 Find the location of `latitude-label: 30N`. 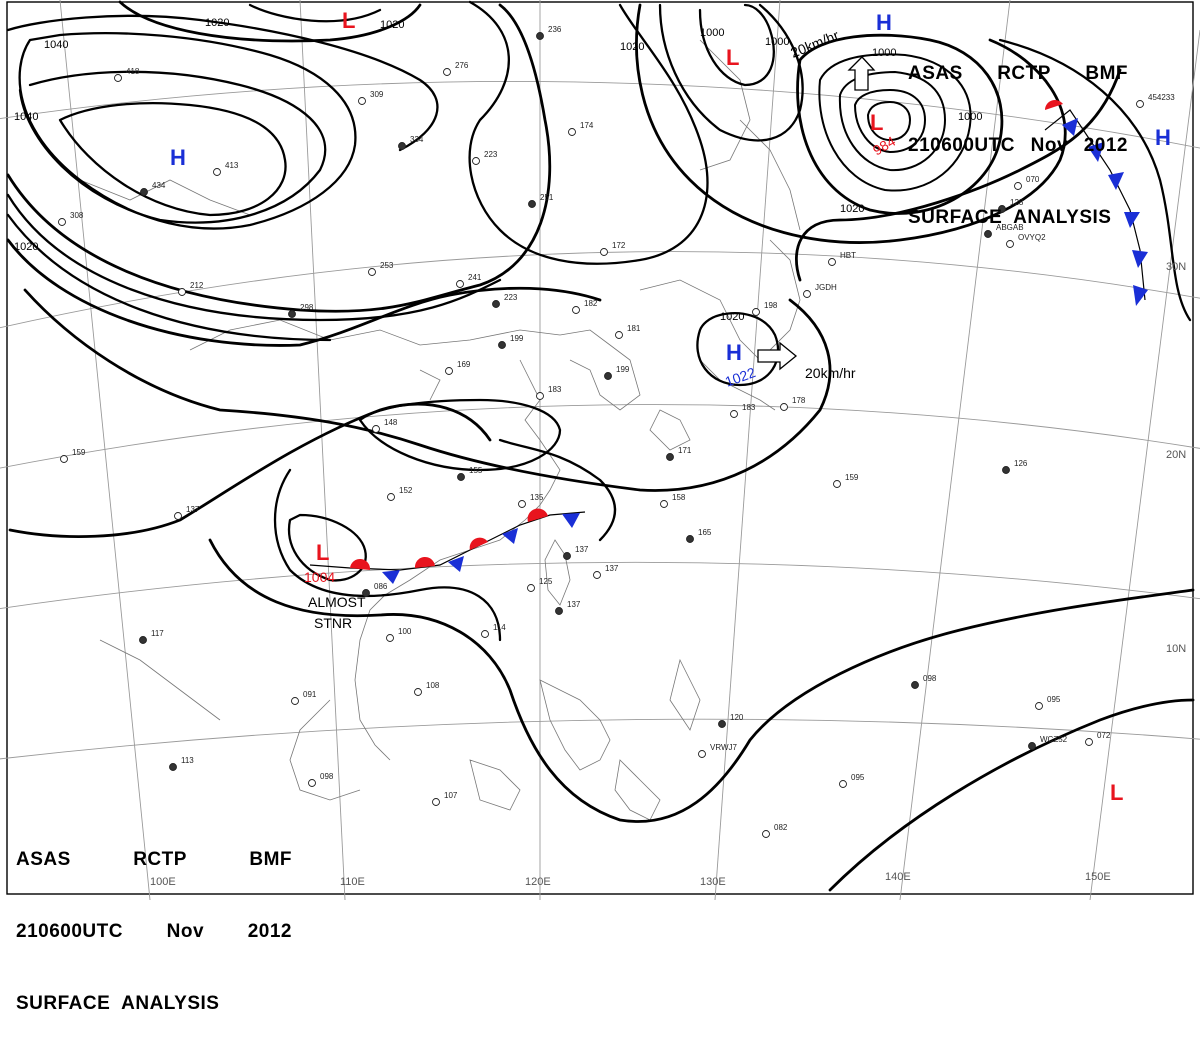

latitude-label: 30N is located at coordinates (1176, 267).